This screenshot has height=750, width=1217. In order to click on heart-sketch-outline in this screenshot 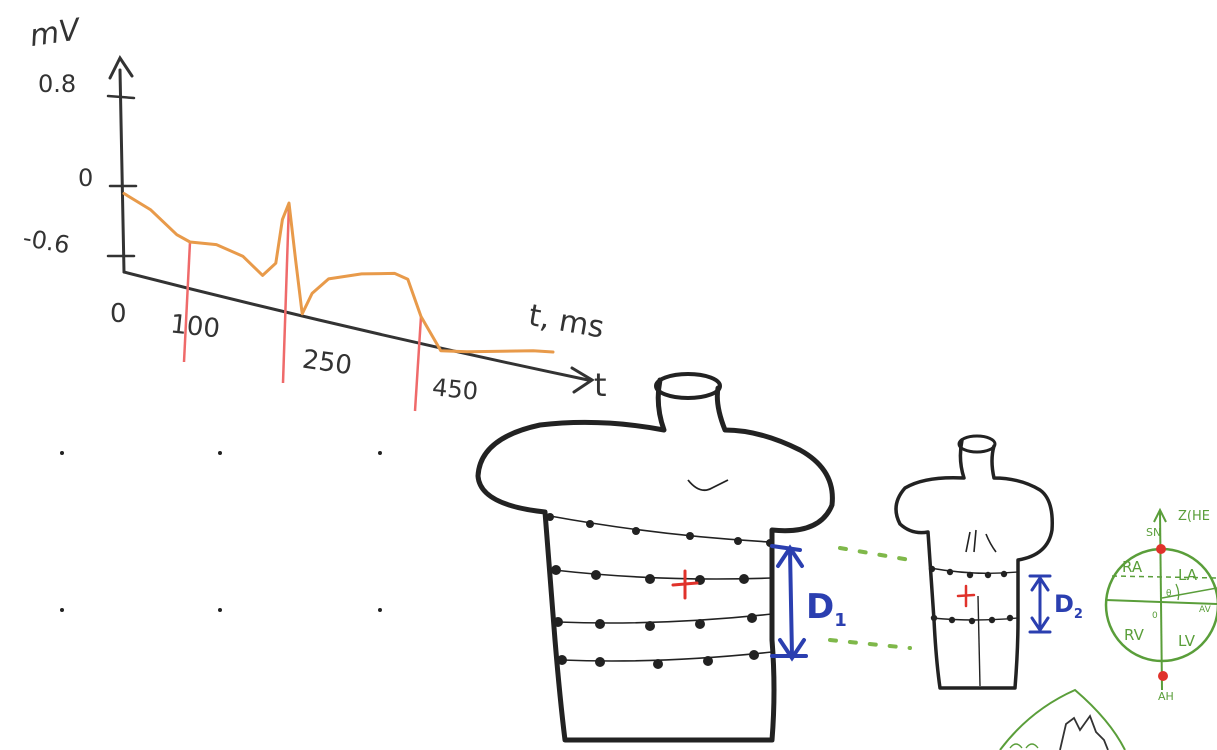, I will do `click(1062, 719)`.